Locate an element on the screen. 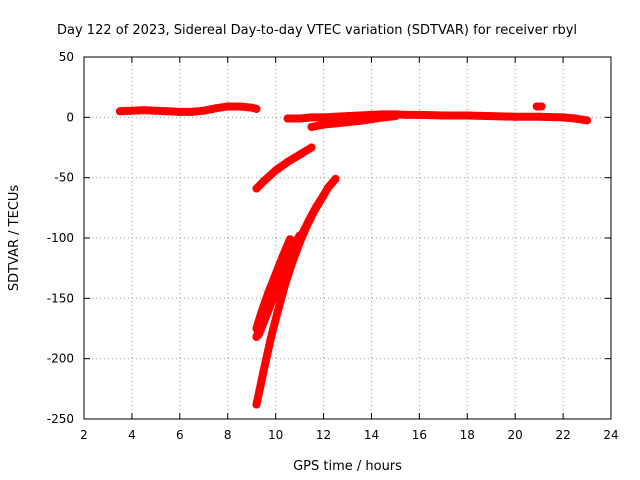 The width and height of the screenshot is (640, 480). x-tick-label: 20 is located at coordinates (515, 435).